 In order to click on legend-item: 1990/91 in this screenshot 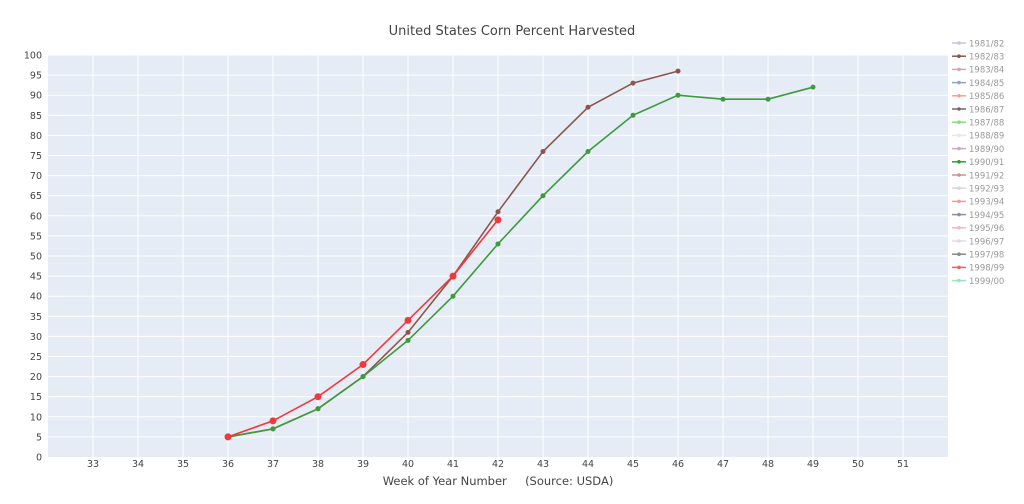, I will do `click(978, 163)`.